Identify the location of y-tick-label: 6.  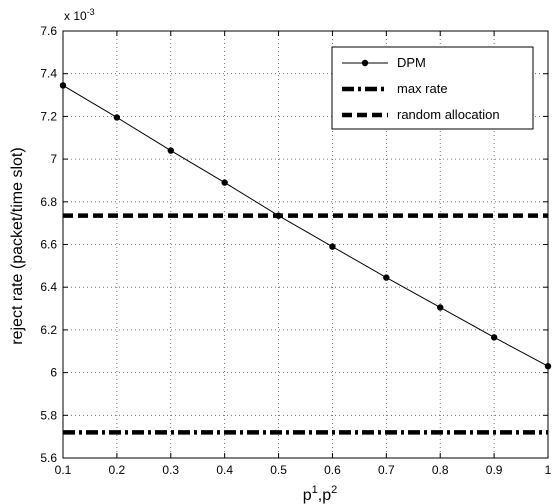
(53, 373).